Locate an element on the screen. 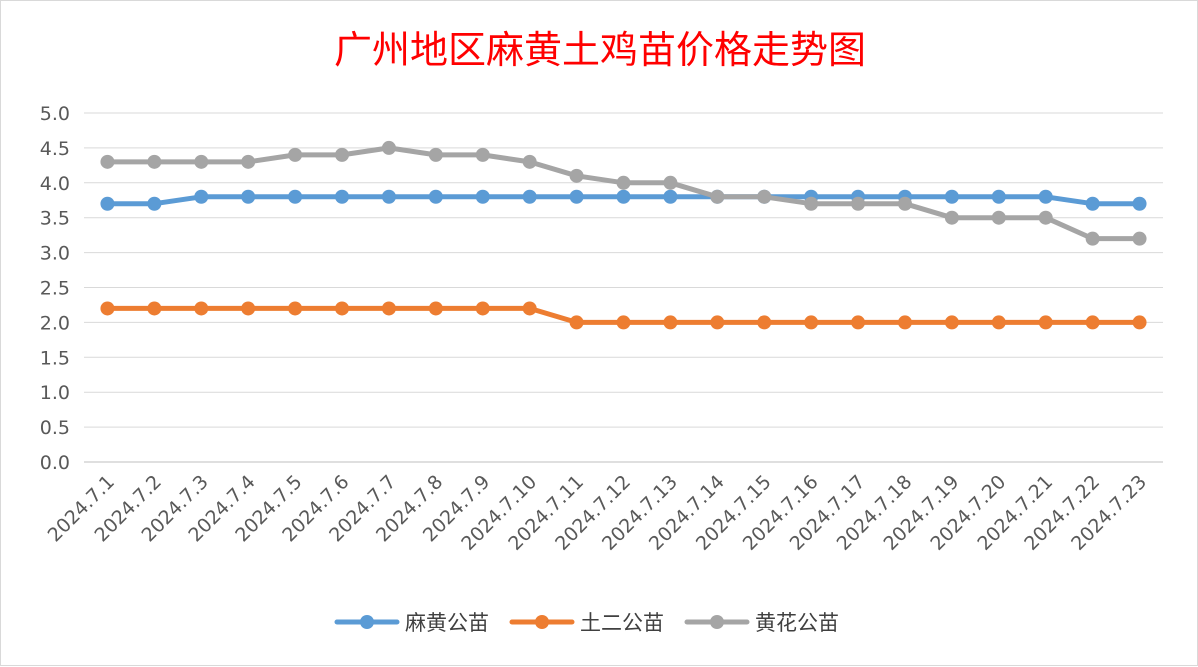 This screenshot has height=667, width=1198. legend: 麻黄公苗 土二公苗 黄花公苗 is located at coordinates (586, 623).